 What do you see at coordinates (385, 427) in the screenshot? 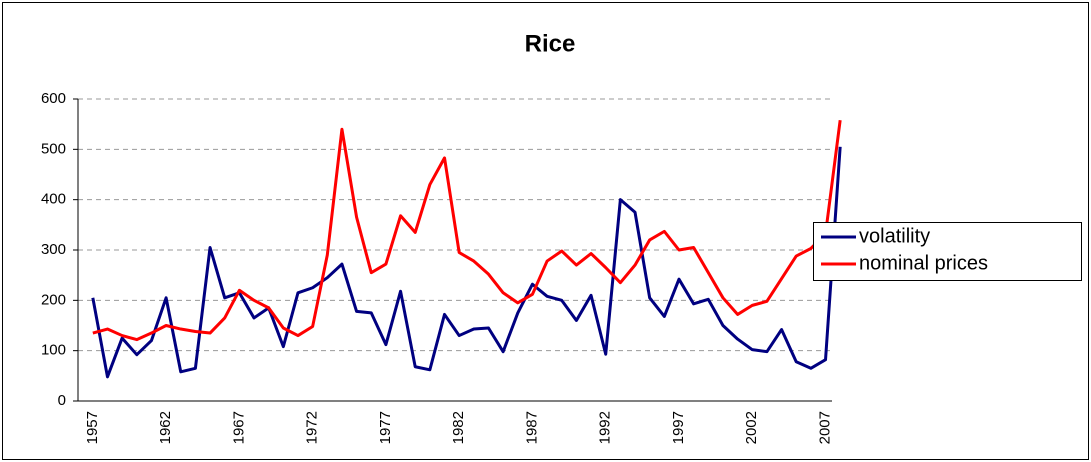
I see `x-tick-label: 1977` at bounding box center [385, 427].